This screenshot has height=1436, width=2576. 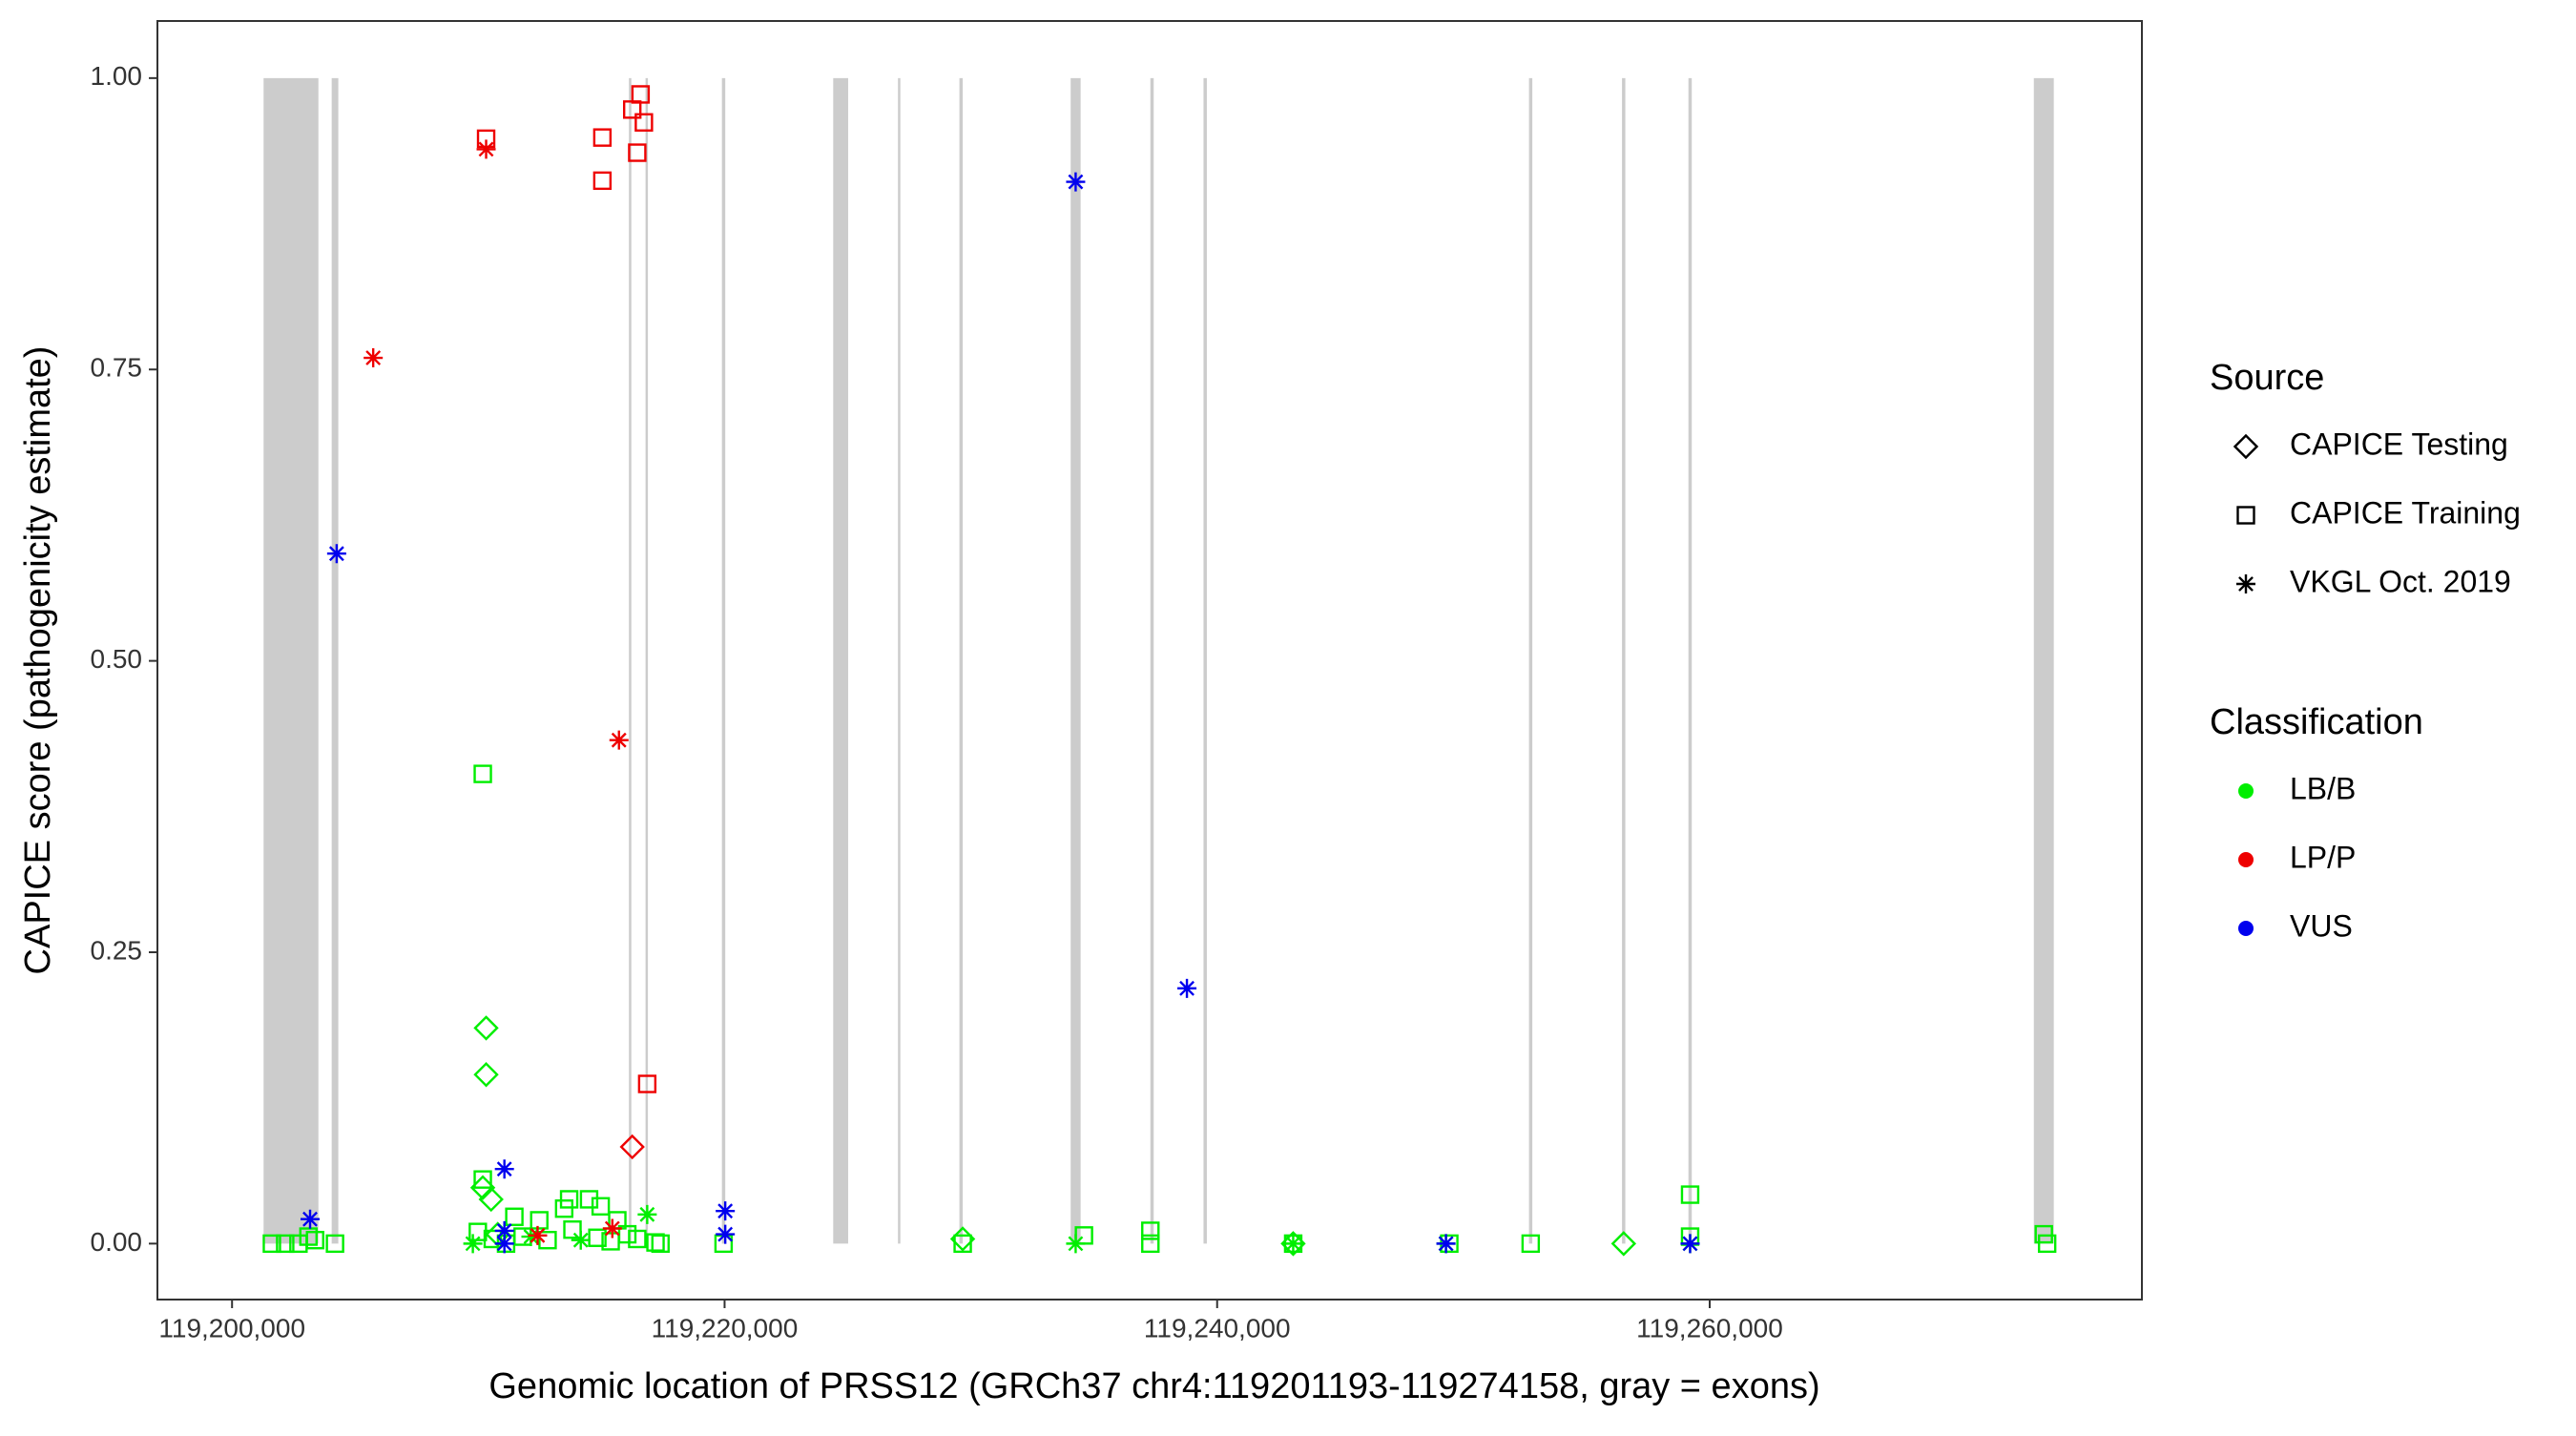 What do you see at coordinates (117, 950) in the screenshot?
I see `y-tick-label: 0.25` at bounding box center [117, 950].